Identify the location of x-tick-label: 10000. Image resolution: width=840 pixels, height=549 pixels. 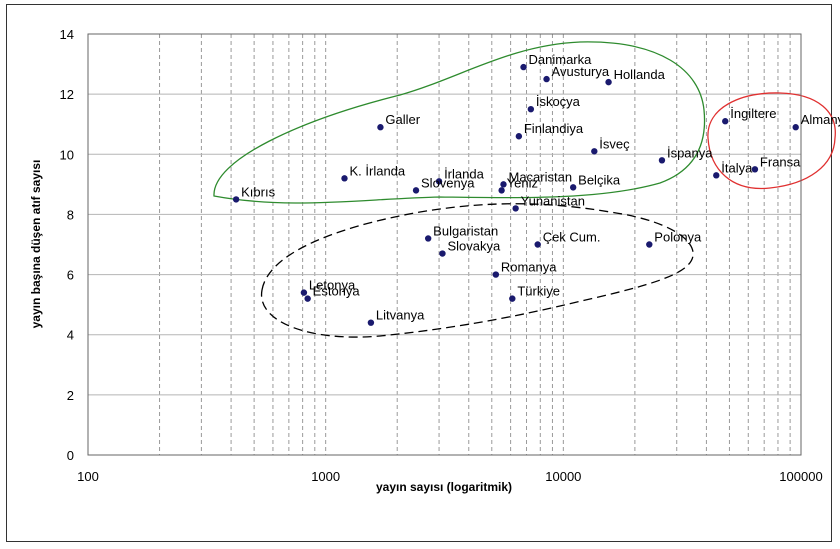
(563, 476).